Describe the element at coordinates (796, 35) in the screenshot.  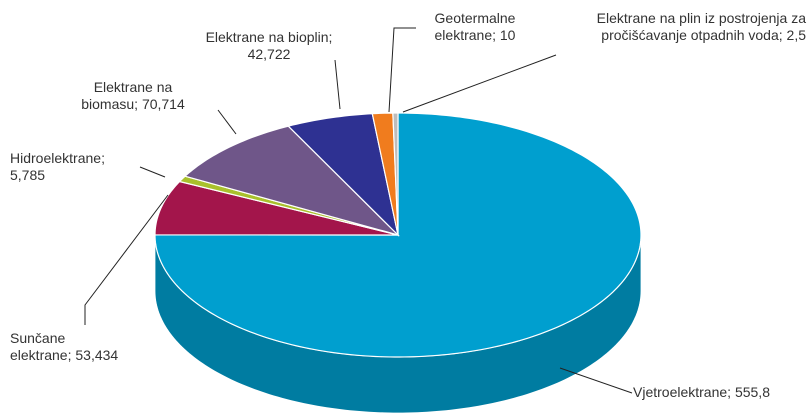
I see `value-label: 2,5` at that location.